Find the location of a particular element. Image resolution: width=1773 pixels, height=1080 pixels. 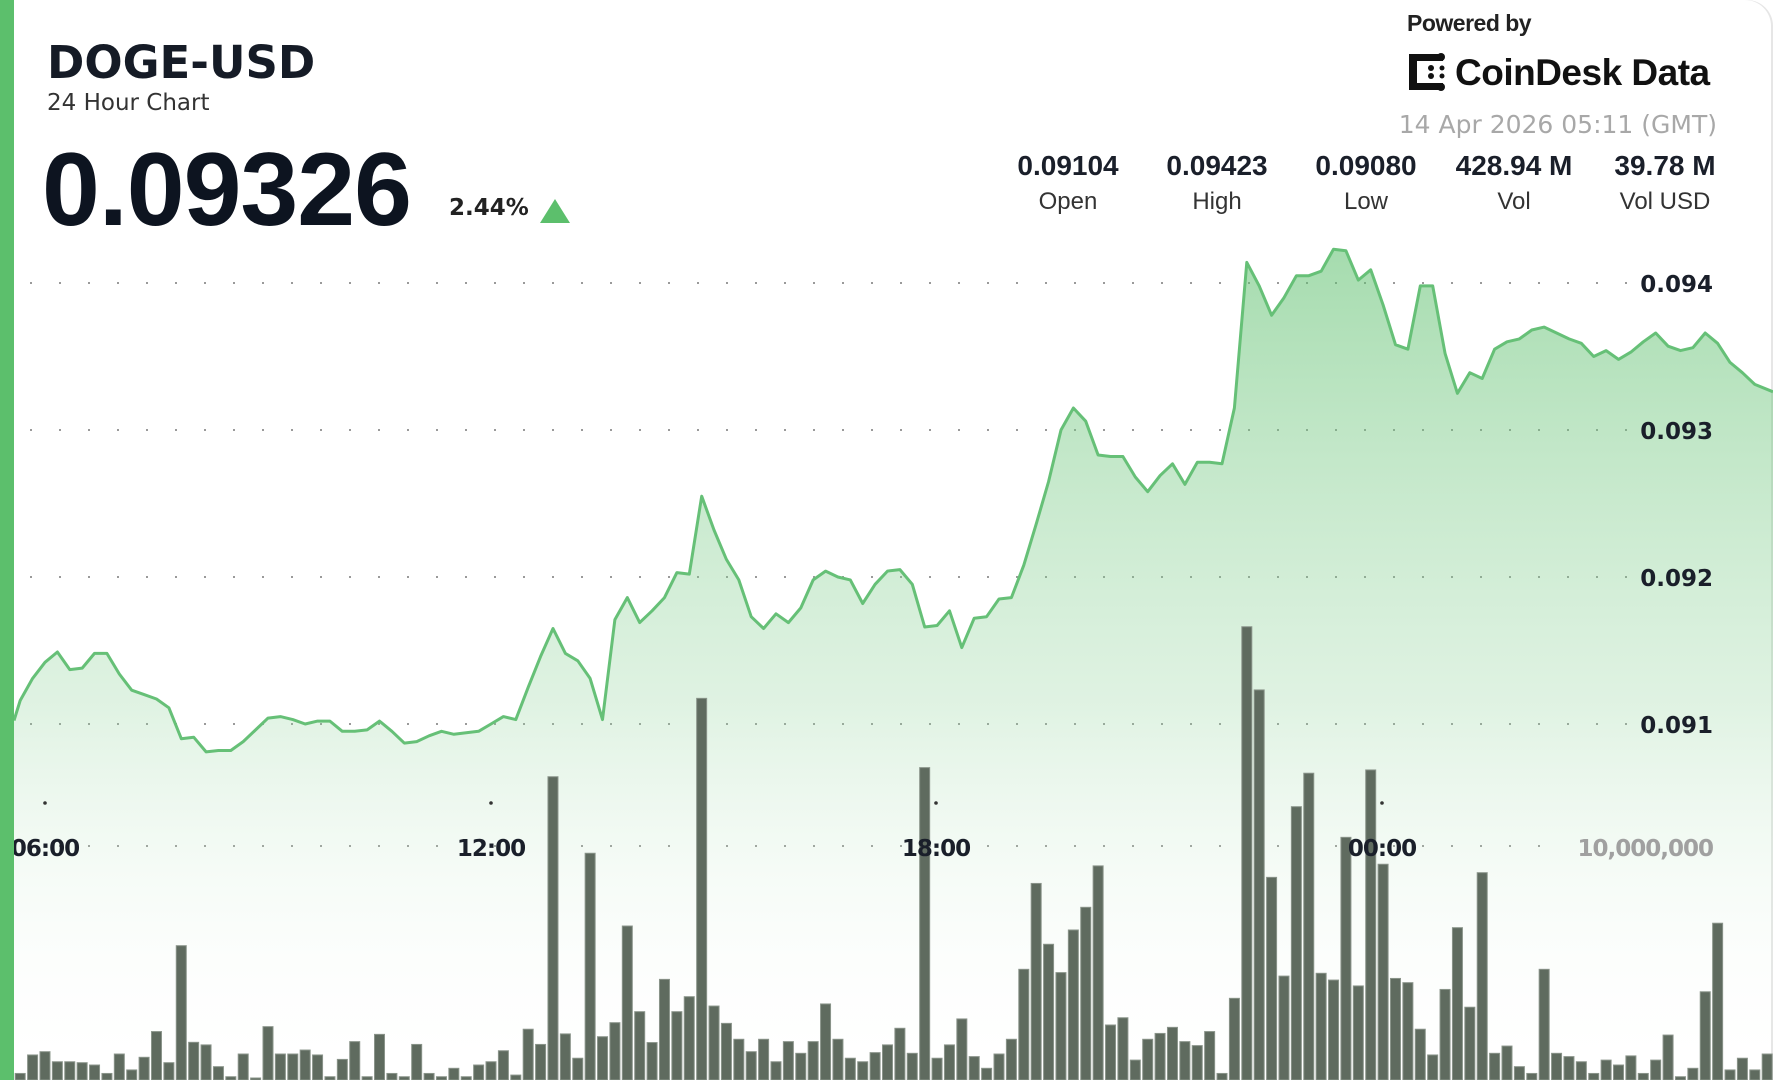

timestamp: 14 Apr 2026 05:11 (GMT) is located at coordinates (1557, 124).